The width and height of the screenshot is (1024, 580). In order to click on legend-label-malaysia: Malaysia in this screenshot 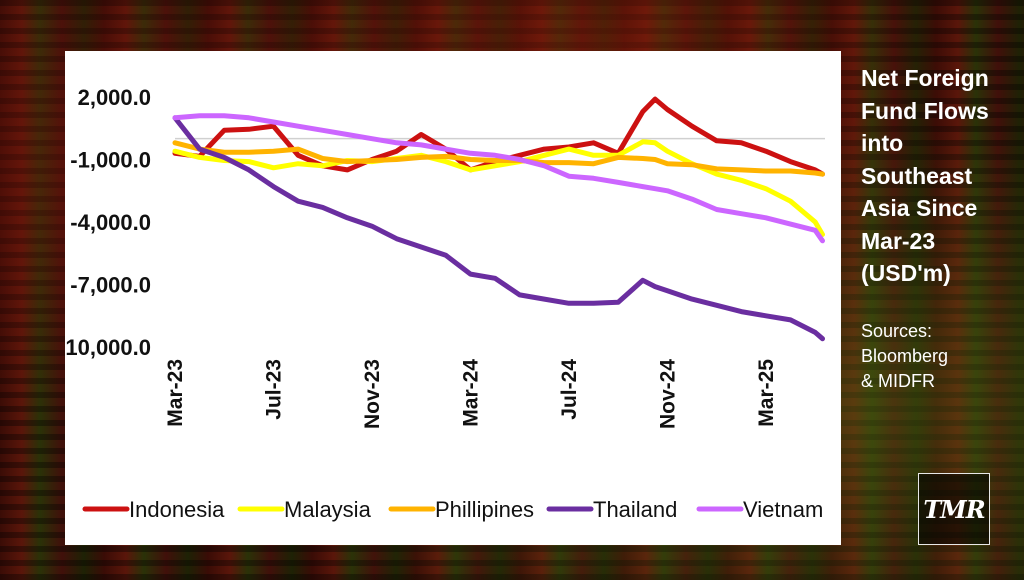, I will do `click(328, 509)`.